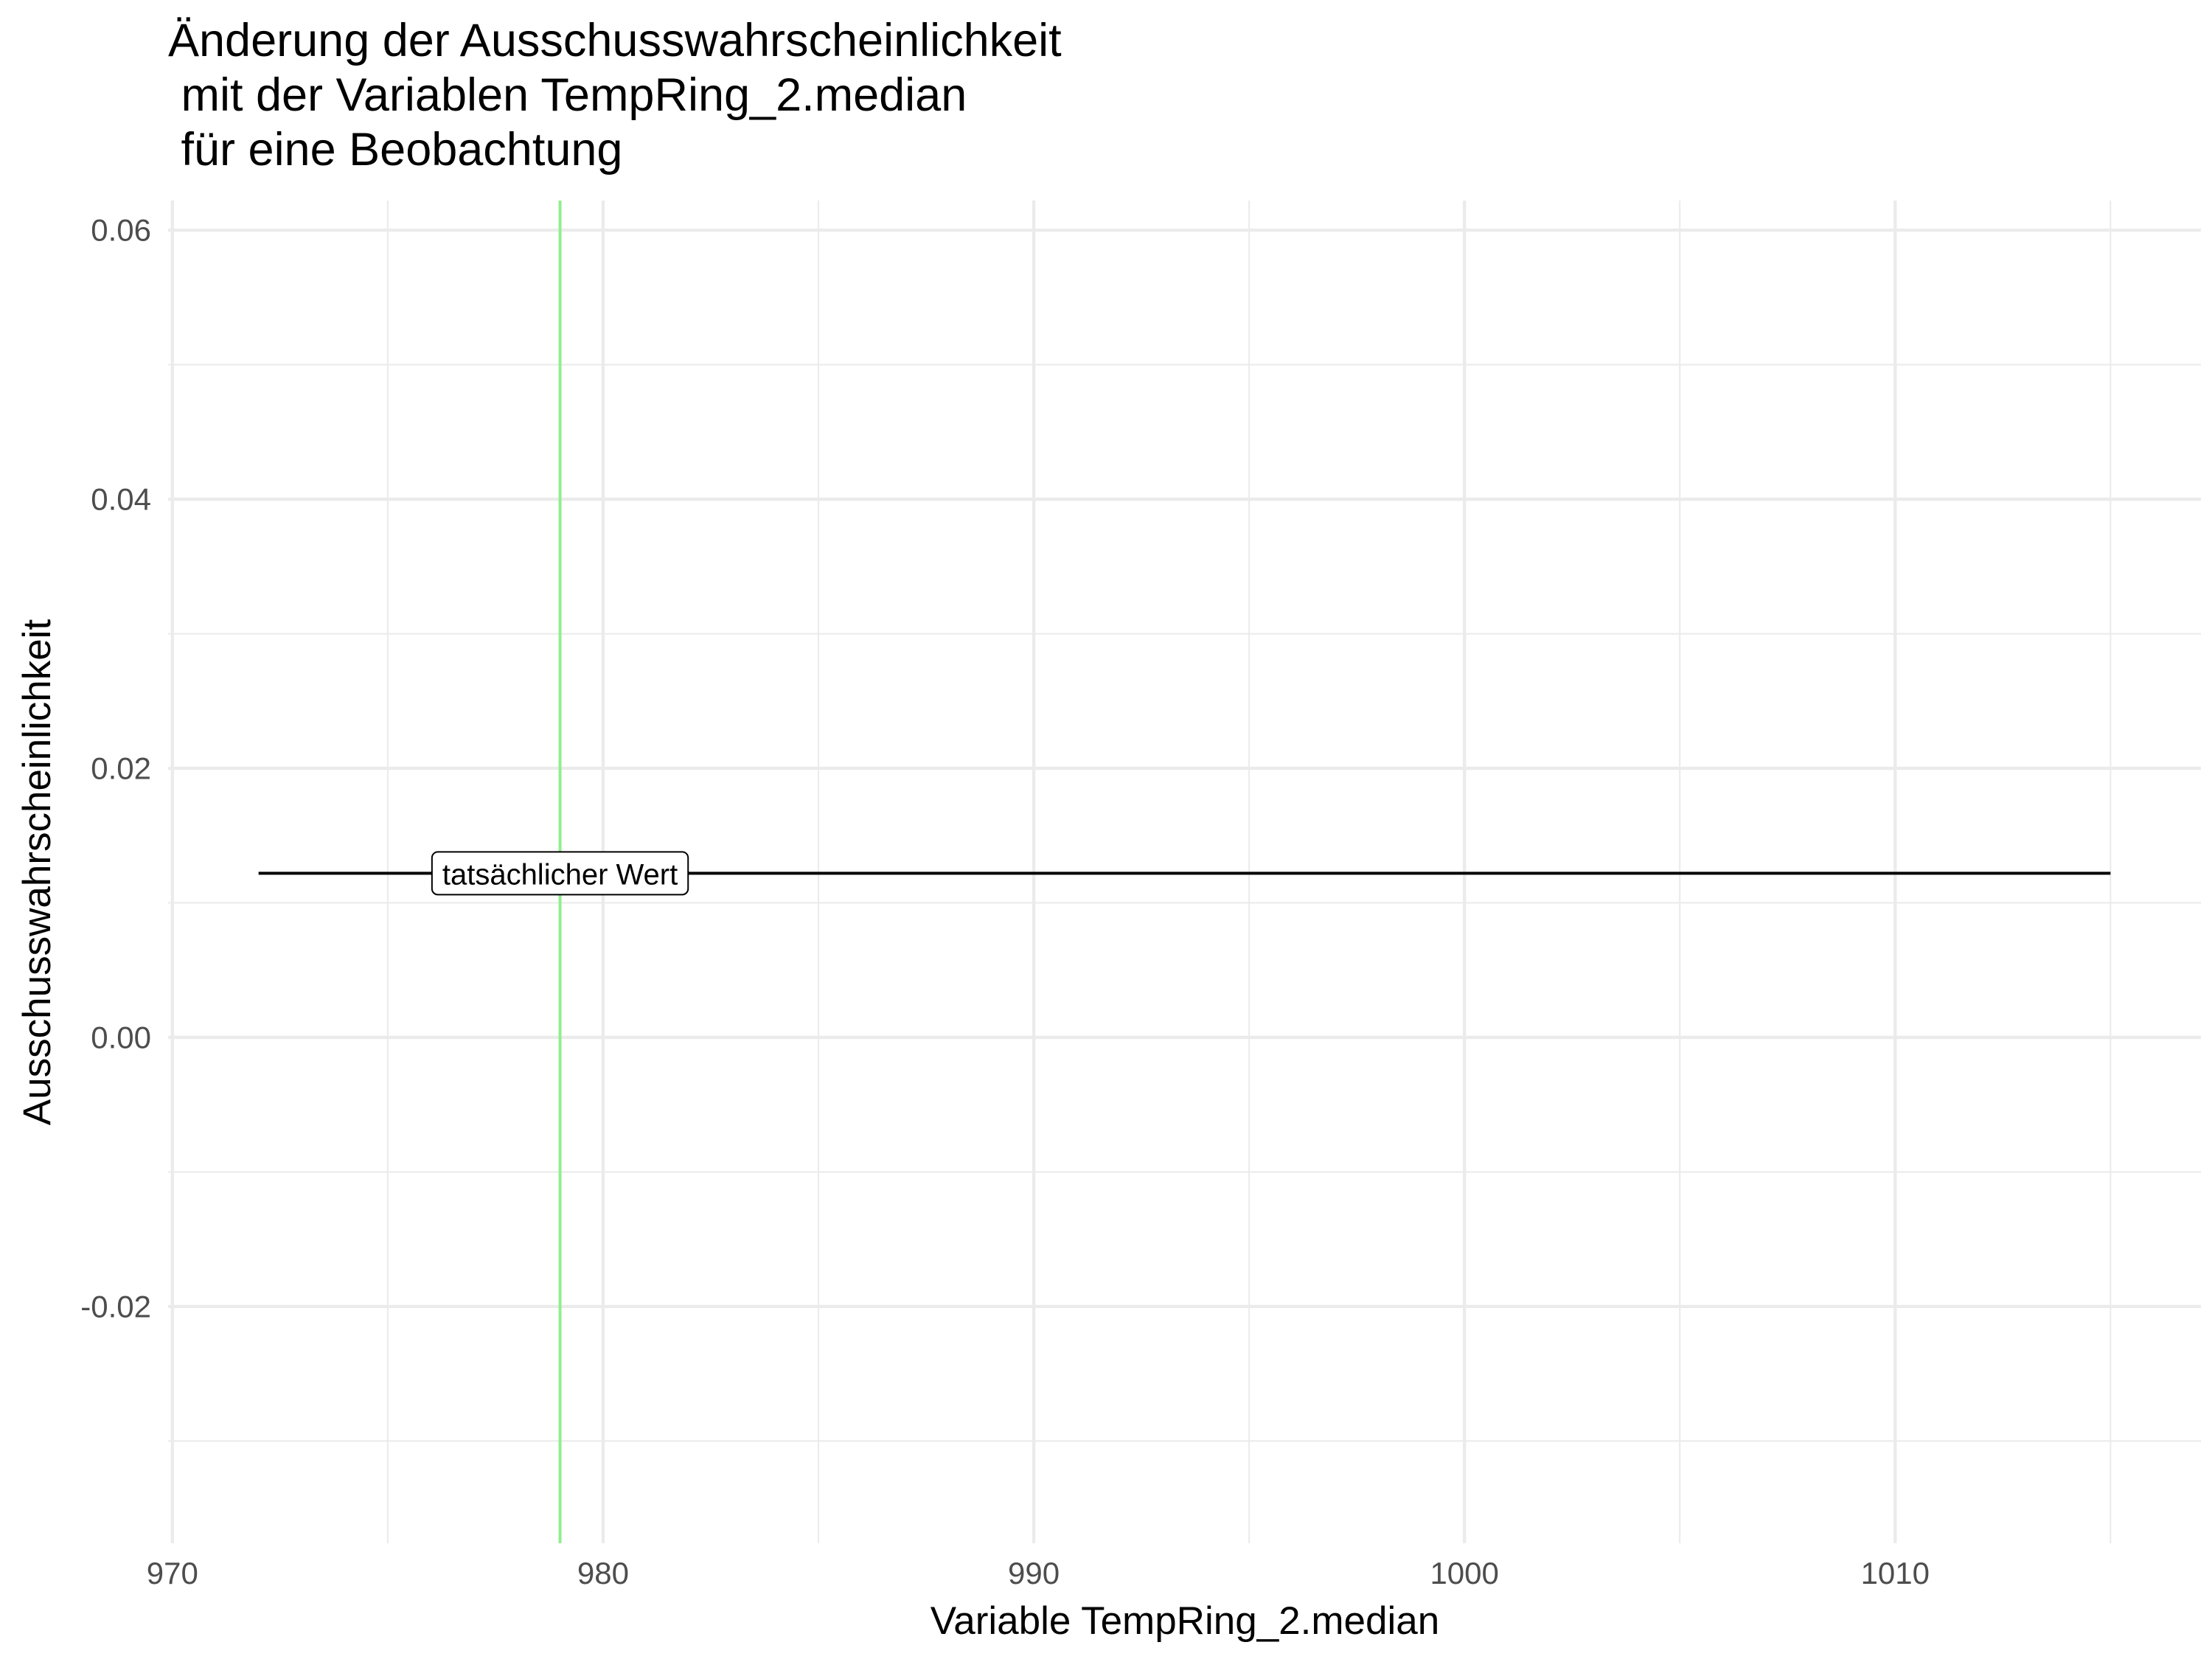 The height and width of the screenshot is (1659, 2212). What do you see at coordinates (121, 1037) in the screenshot?
I see `y-tick-label: 0.00` at bounding box center [121, 1037].